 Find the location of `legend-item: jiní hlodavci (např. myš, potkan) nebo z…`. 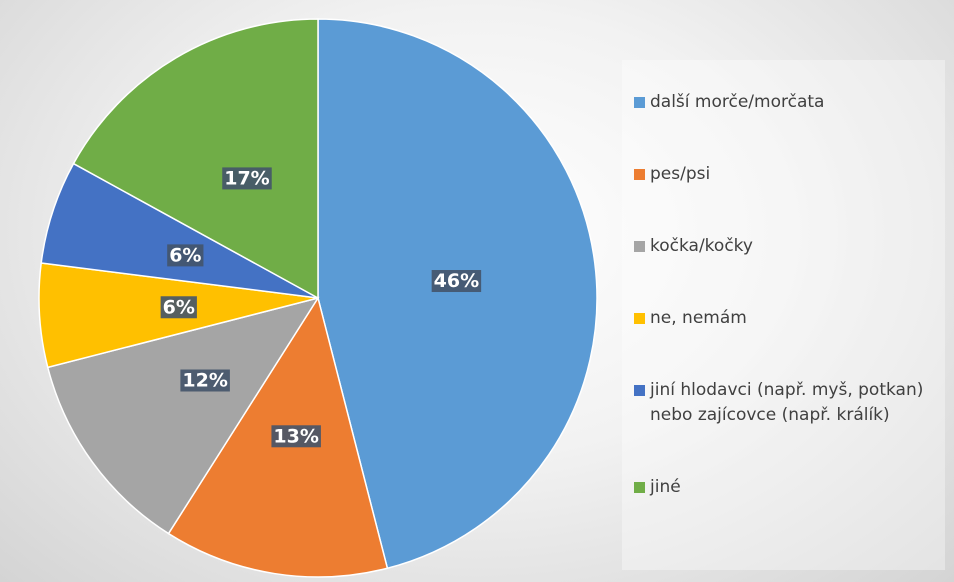

legend-item: jiní hlodavci (např. myš, potkan) nebo z… is located at coordinates (784, 403).